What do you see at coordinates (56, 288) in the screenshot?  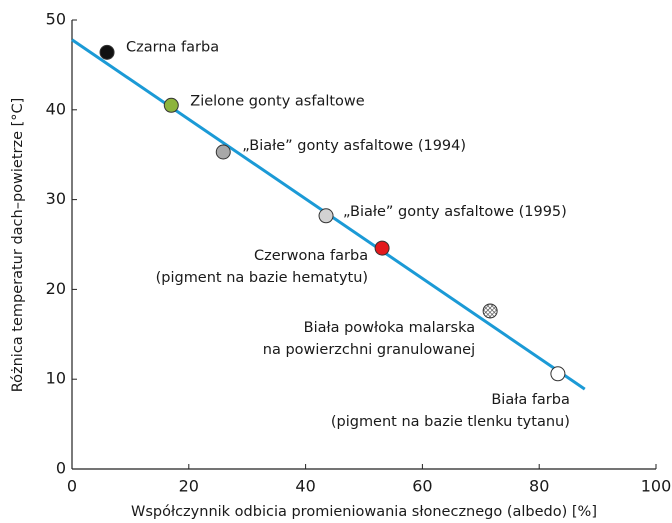 I see `y-tick-label: 20` at bounding box center [56, 288].